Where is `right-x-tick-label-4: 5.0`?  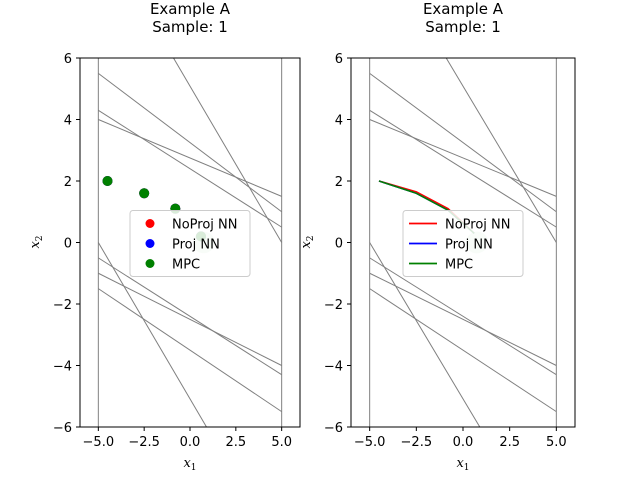
right-x-tick-label-4: 5.0 is located at coordinates (556, 442).